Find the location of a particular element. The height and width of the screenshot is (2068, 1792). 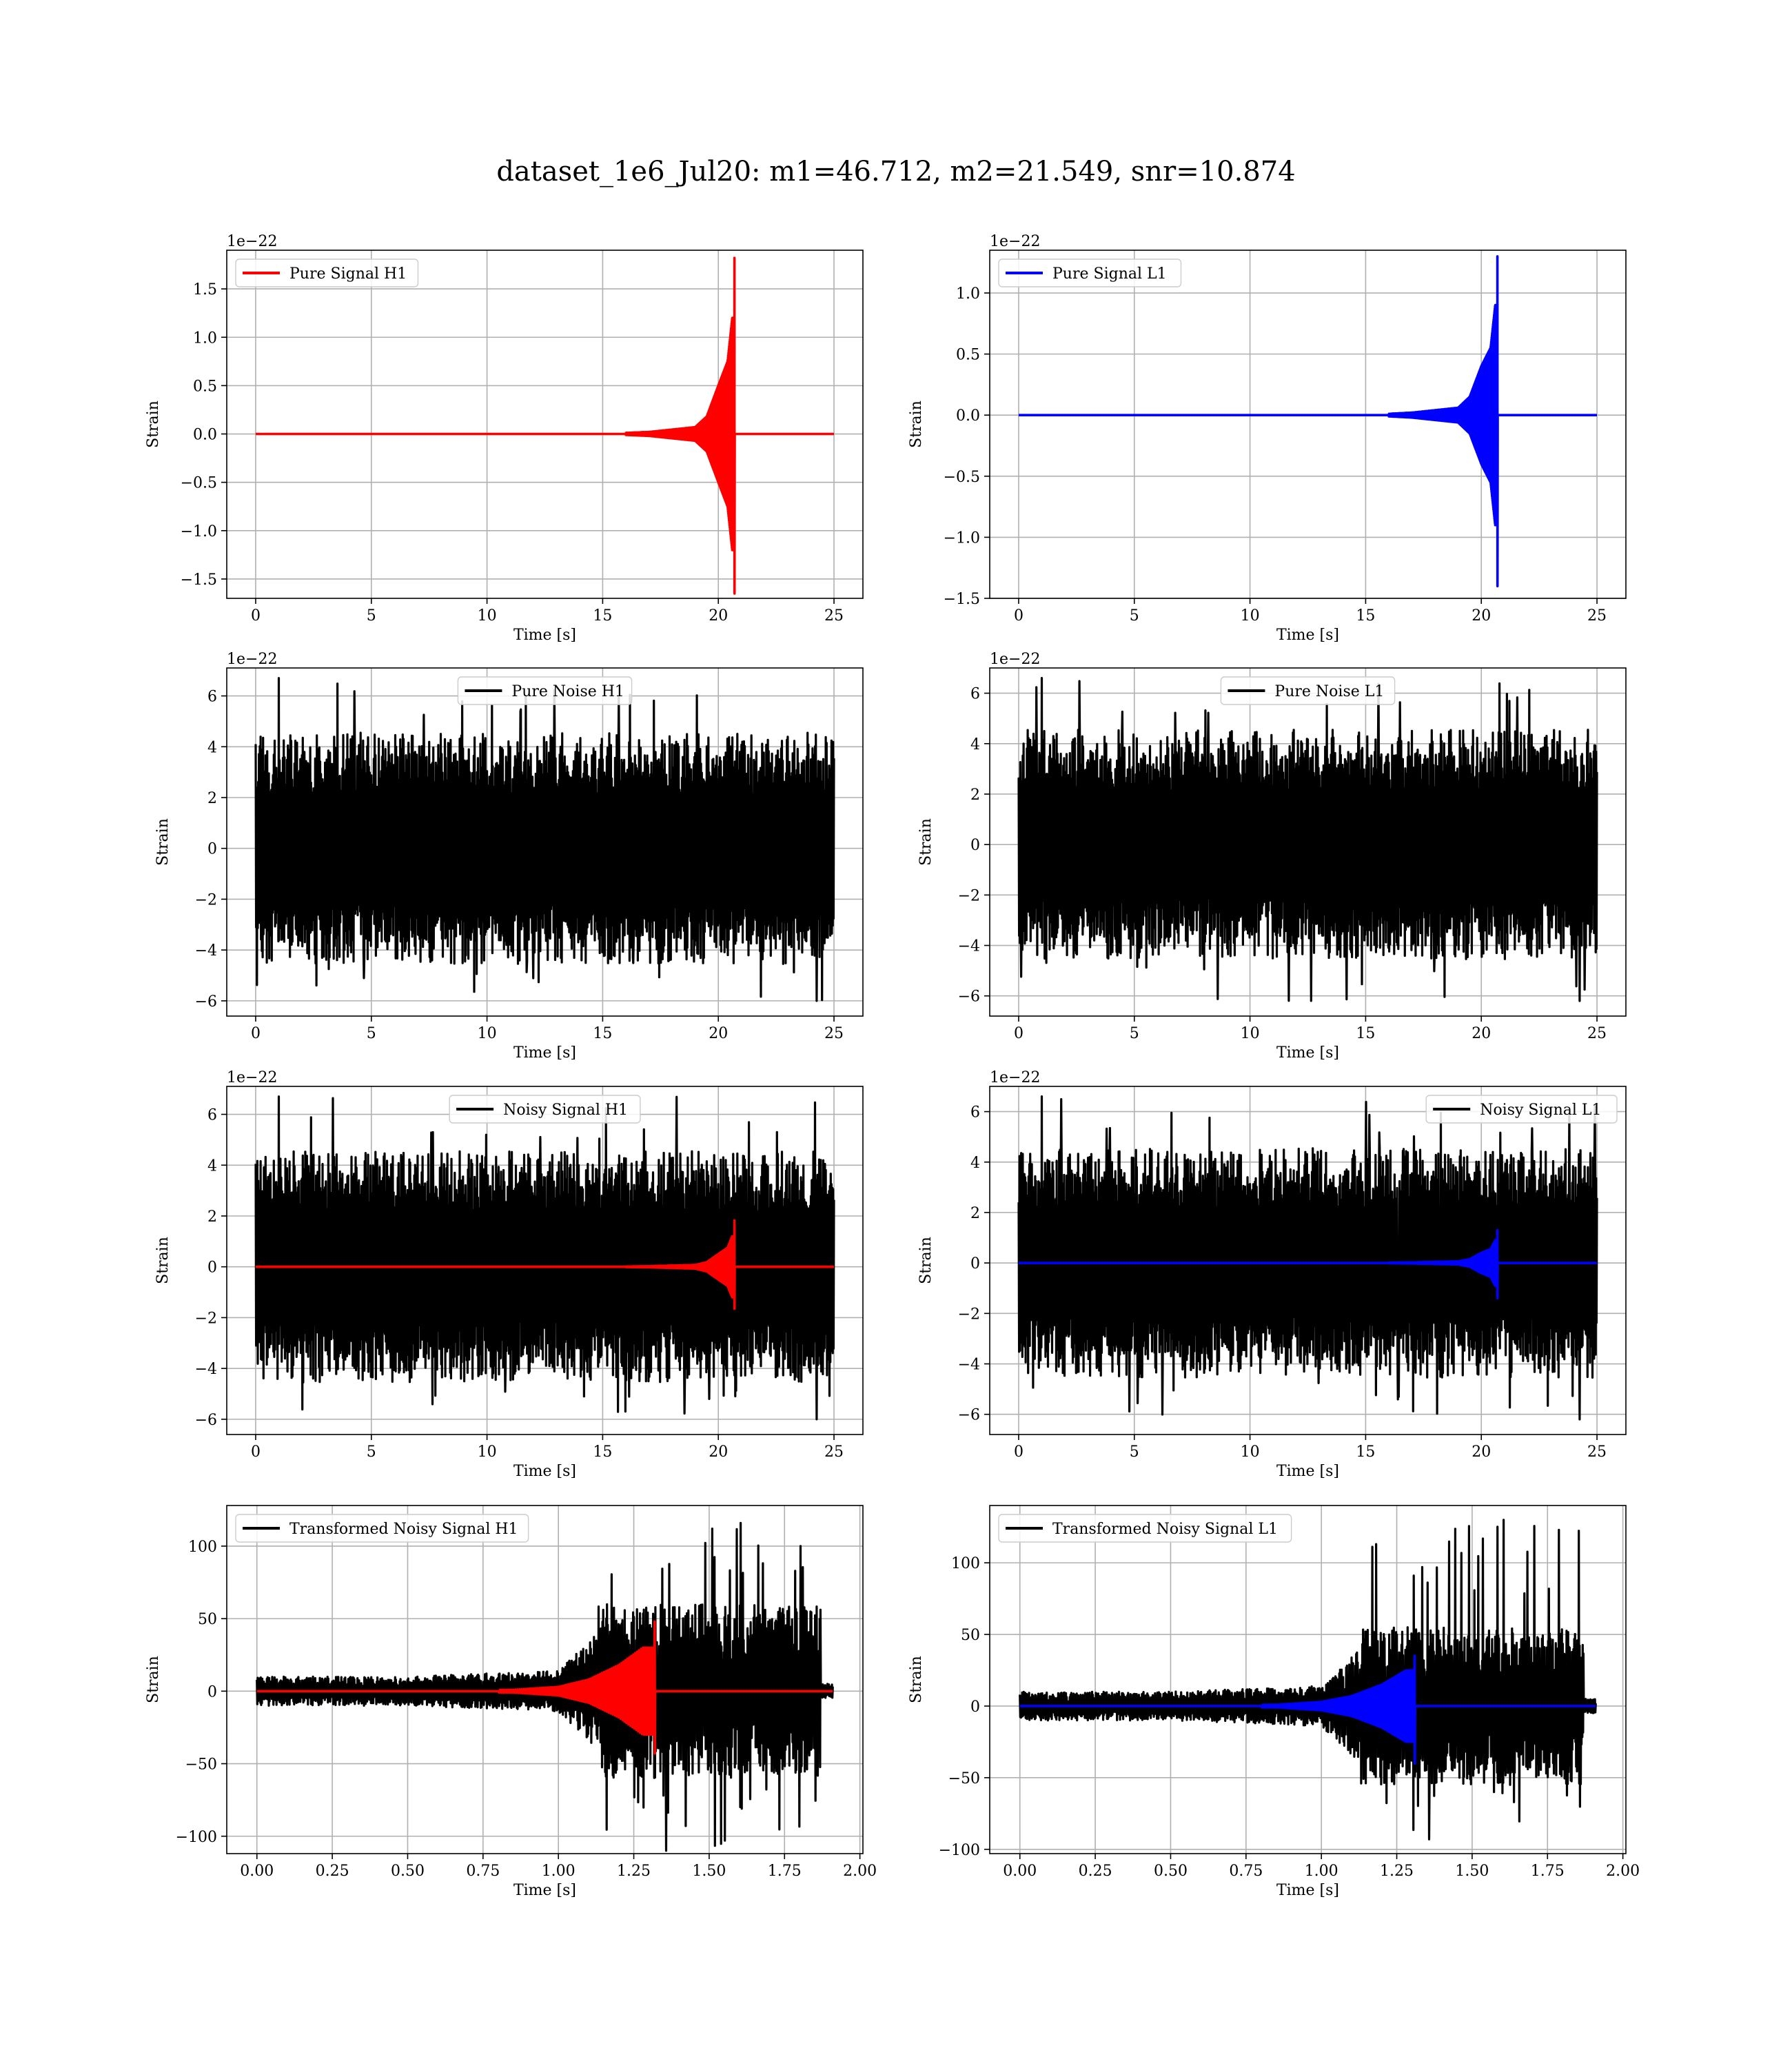

series-line-pure-signal-l1 is located at coordinates (1308, 421).